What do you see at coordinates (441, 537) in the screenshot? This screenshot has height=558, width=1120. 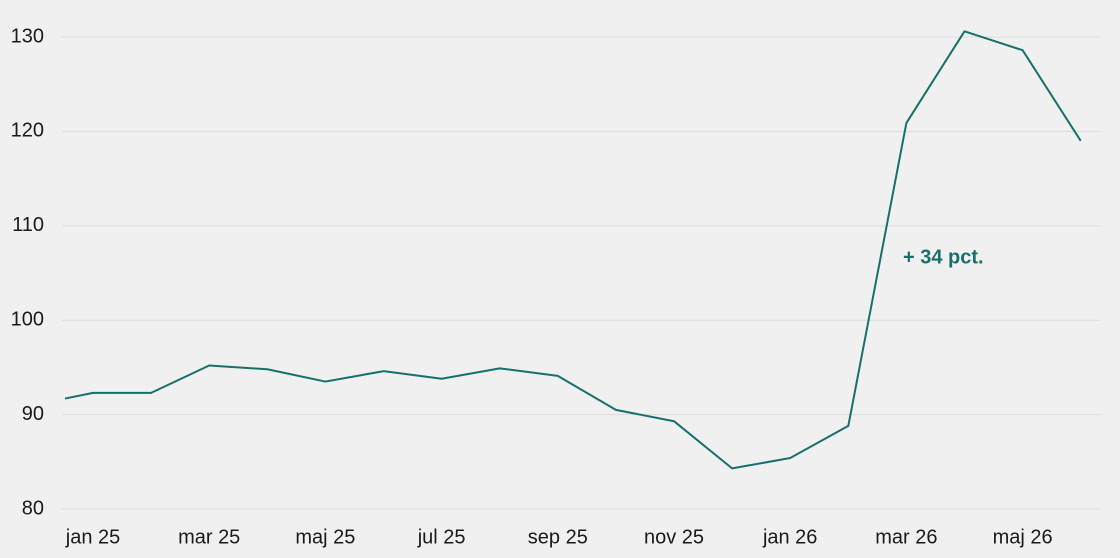 I see `x-tick-label: jul 25` at bounding box center [441, 537].